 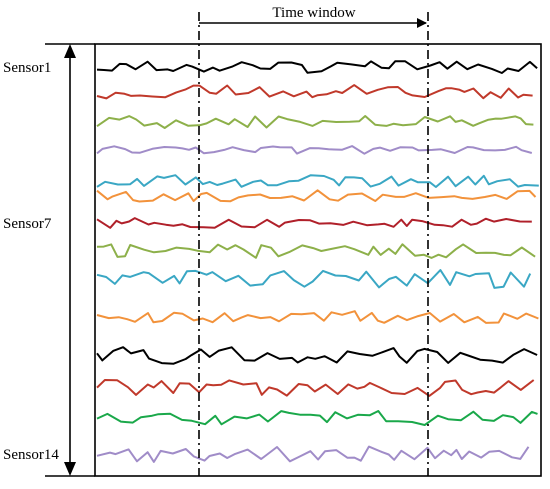 What do you see at coordinates (70, 51) in the screenshot?
I see `sensor-axis-arrowhead-top` at bounding box center [70, 51].